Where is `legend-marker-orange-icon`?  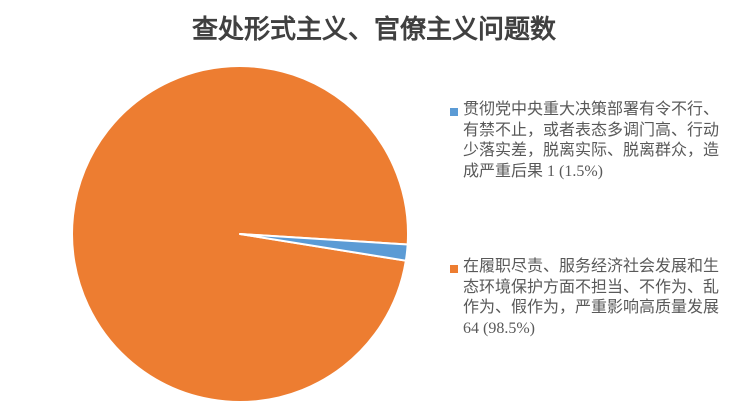
legend-marker-orange-icon is located at coordinates (454, 269).